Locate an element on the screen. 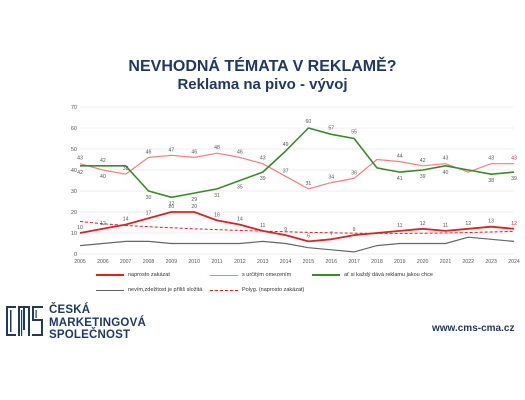 The height and width of the screenshot is (400, 525). data-label: 41 is located at coordinates (400, 179).